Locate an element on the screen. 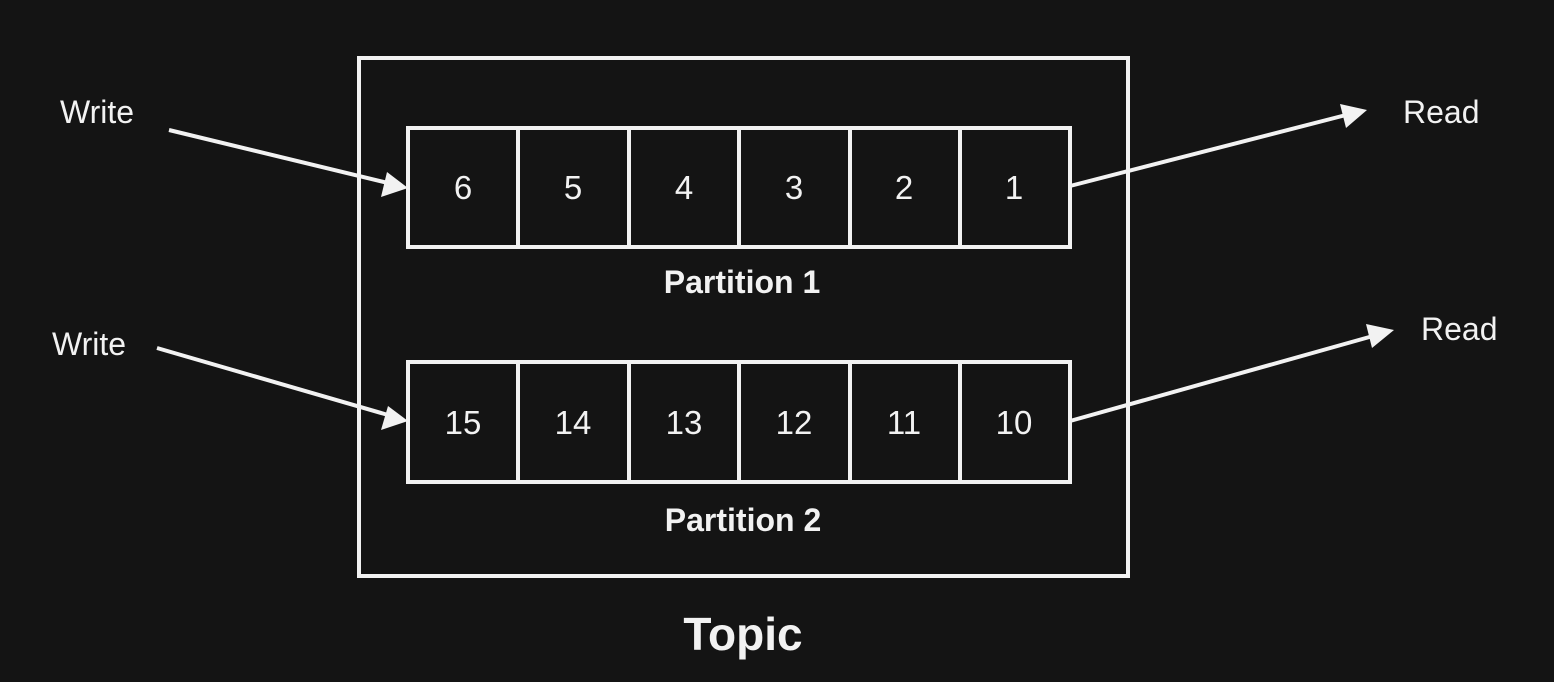  partition-2-cell: 12 is located at coordinates (794, 422).